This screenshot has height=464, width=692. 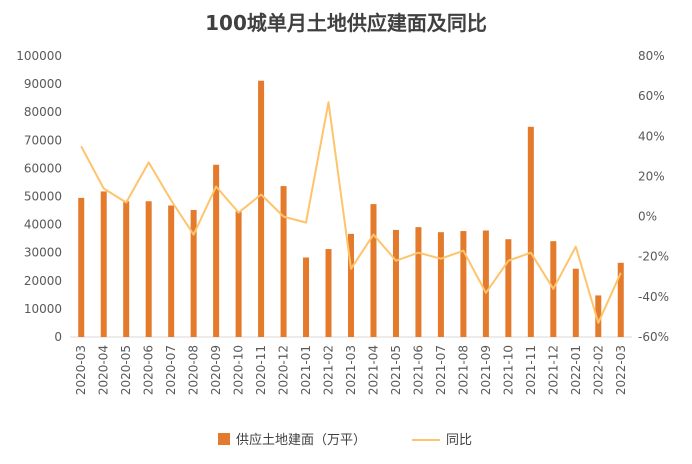 What do you see at coordinates (39, 56) in the screenshot?
I see `y-left-tick-label: 100000` at bounding box center [39, 56].